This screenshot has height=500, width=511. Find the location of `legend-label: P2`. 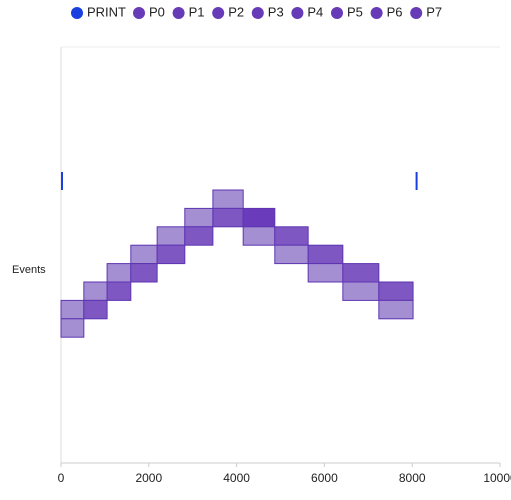

legend-label: P2 is located at coordinates (236, 11).